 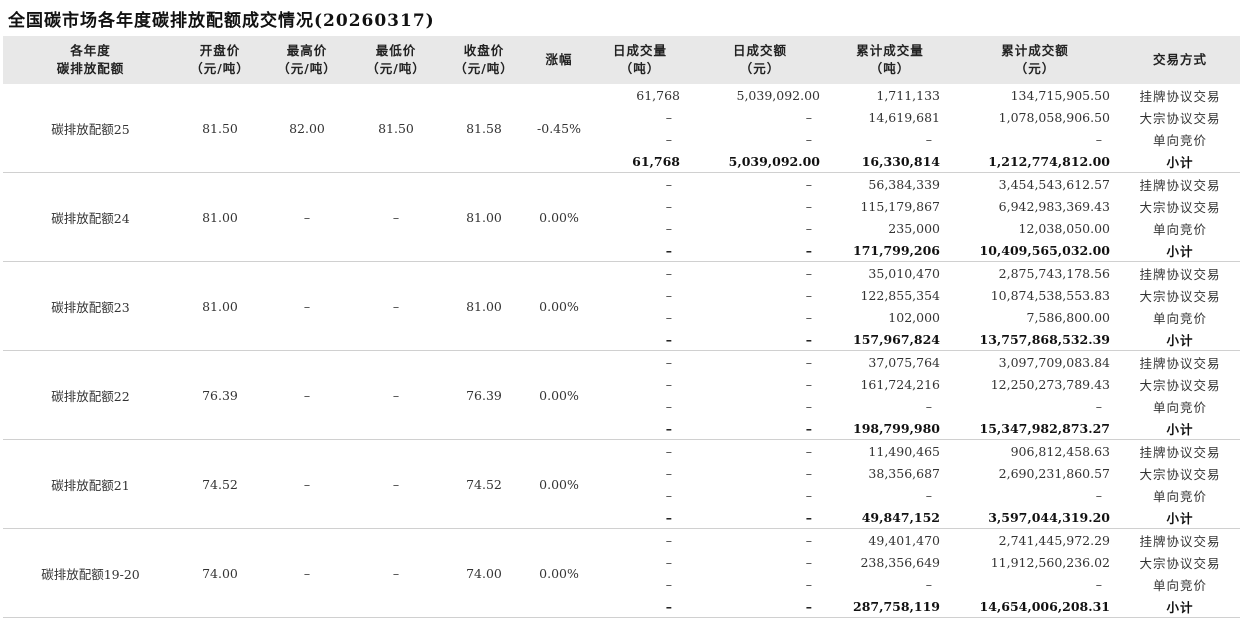 I want to click on cumulative-volume: 157,967,824, so click(x=890, y=339).